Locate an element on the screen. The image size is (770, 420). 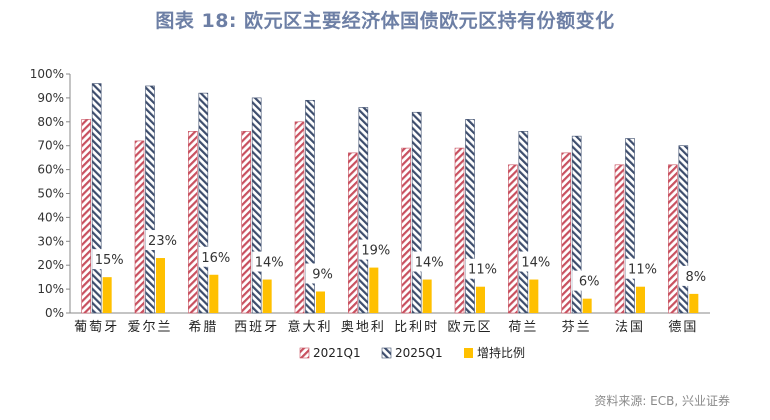
y-tick-label: 90% is located at coordinates (50, 98).